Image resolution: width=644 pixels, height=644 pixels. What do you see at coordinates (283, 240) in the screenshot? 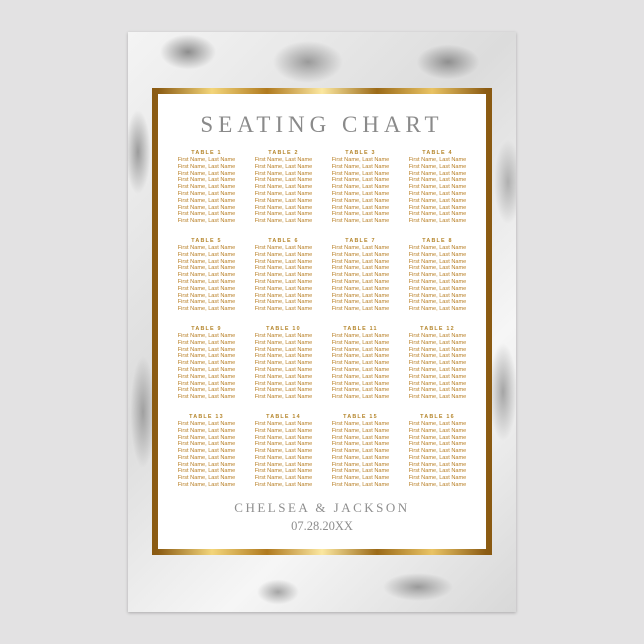
I see `table-label: TABLE 6` at bounding box center [283, 240].